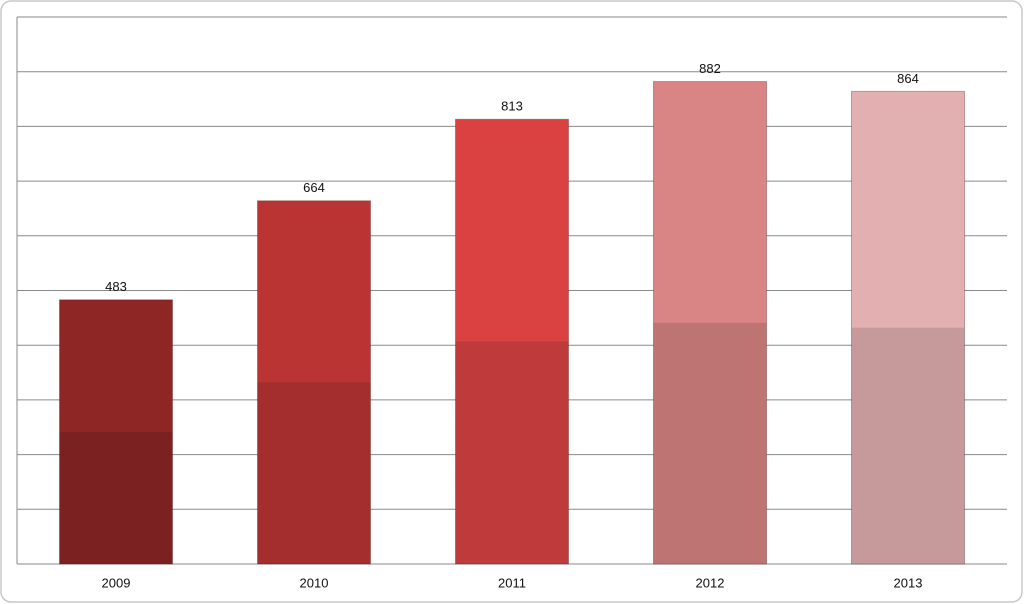  I want to click on value-label: 864, so click(908, 78).